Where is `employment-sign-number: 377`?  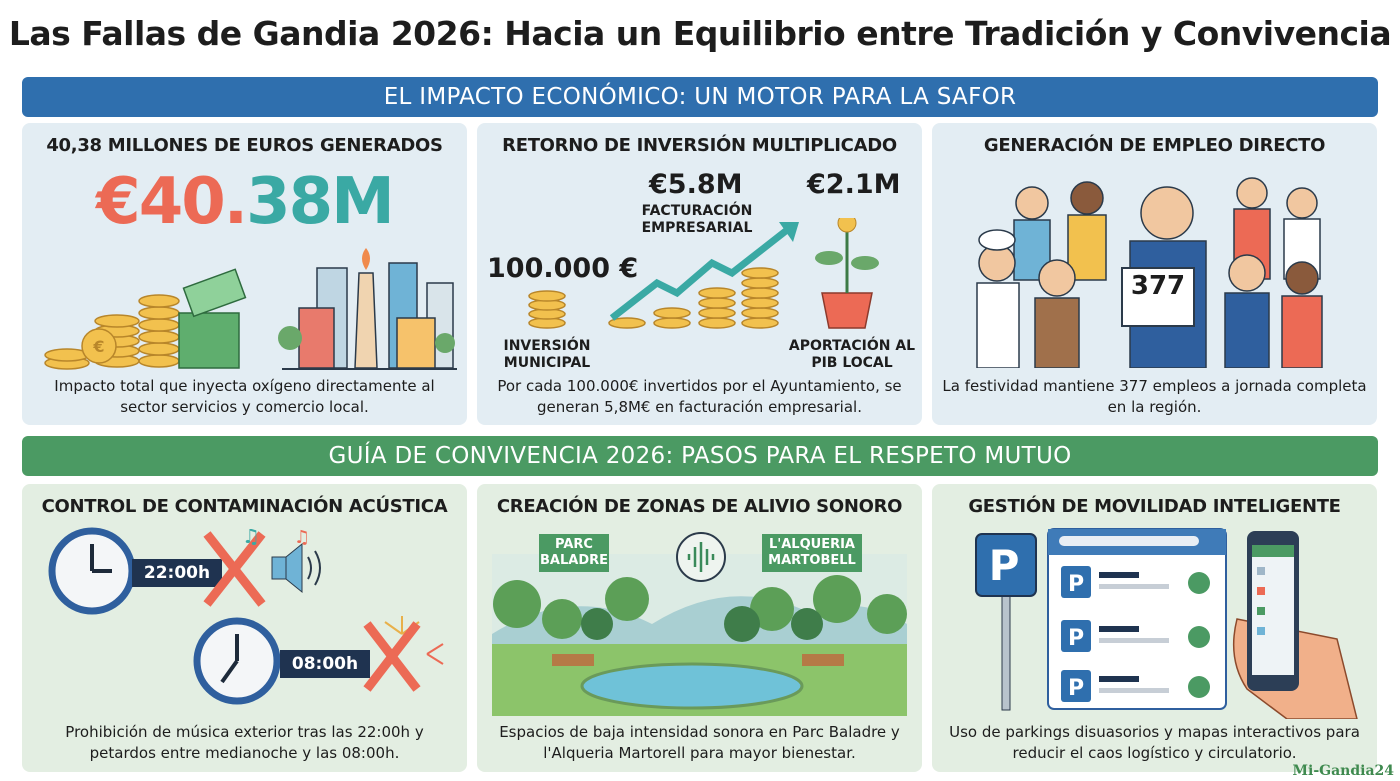
employment-sign-number: 377 is located at coordinates (1158, 286).